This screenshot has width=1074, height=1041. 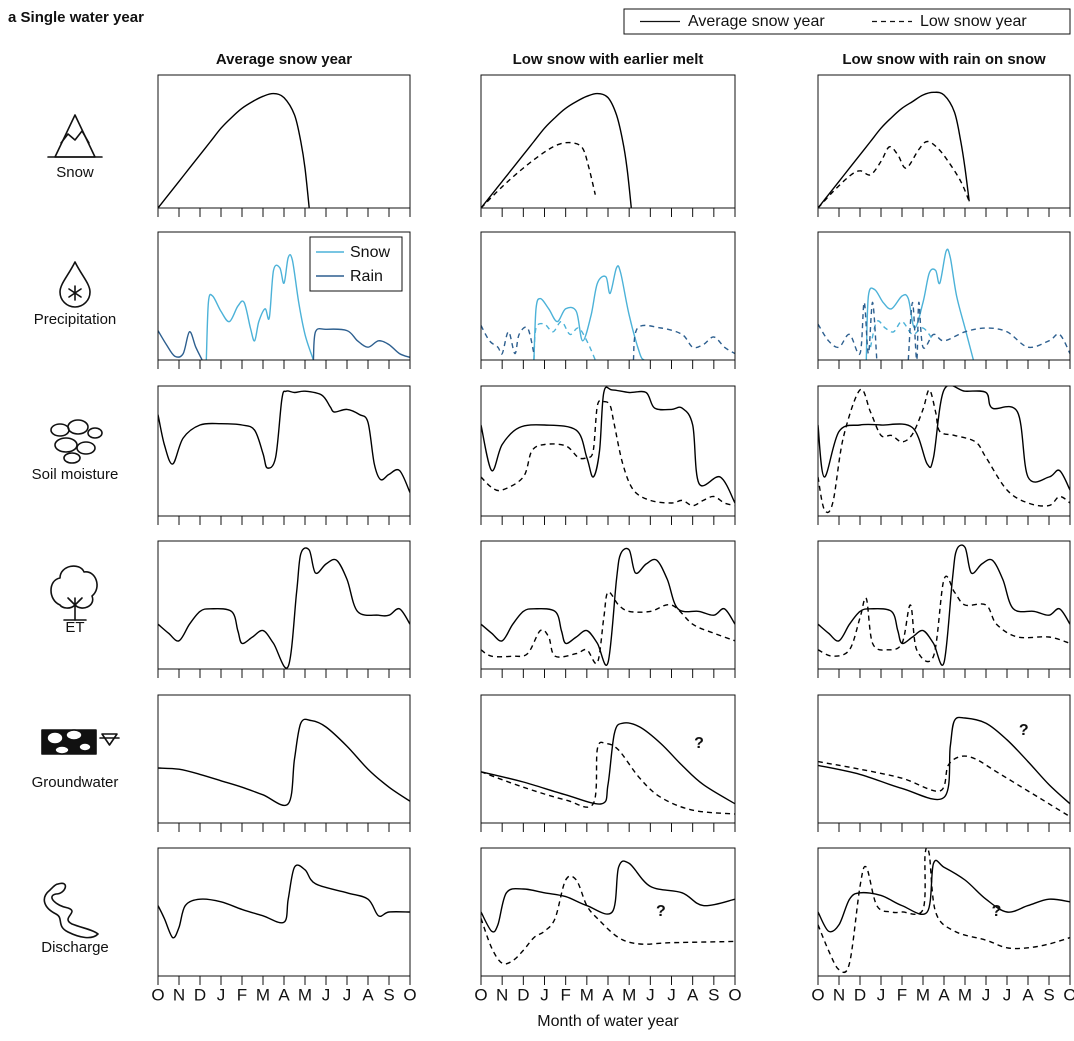 What do you see at coordinates (80, 526) in the screenshot?
I see `row-icons` at bounding box center [80, 526].